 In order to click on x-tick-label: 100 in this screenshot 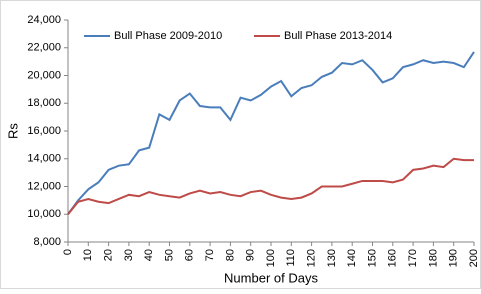, I will do `click(271, 258)`.